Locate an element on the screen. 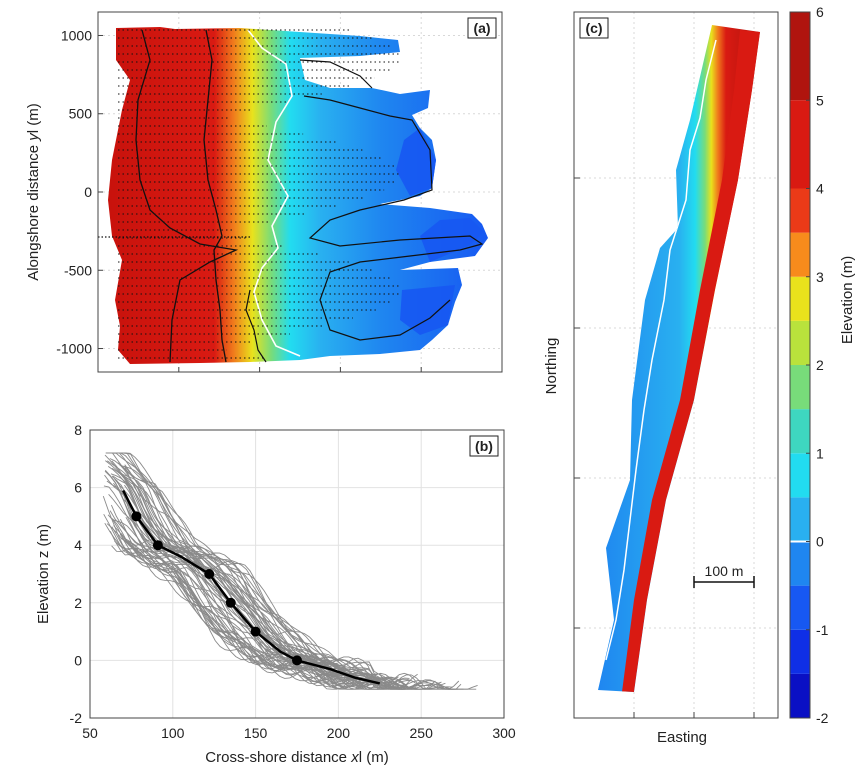 The width and height of the screenshot is (865, 773). panel-b-markers is located at coordinates (216, 588).